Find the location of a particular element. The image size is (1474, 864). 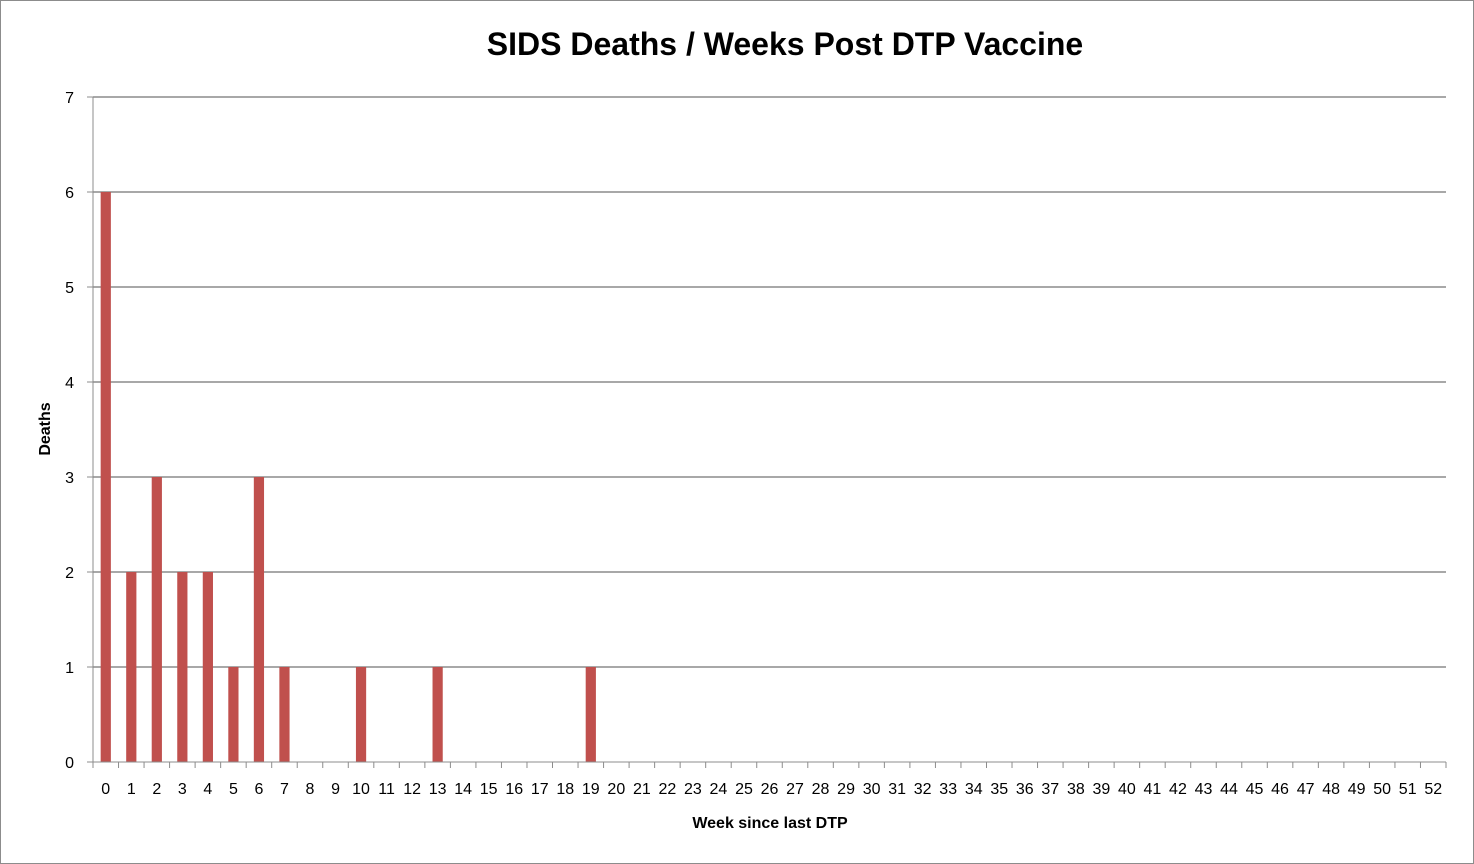

x-tick-label: 27 is located at coordinates (795, 789).